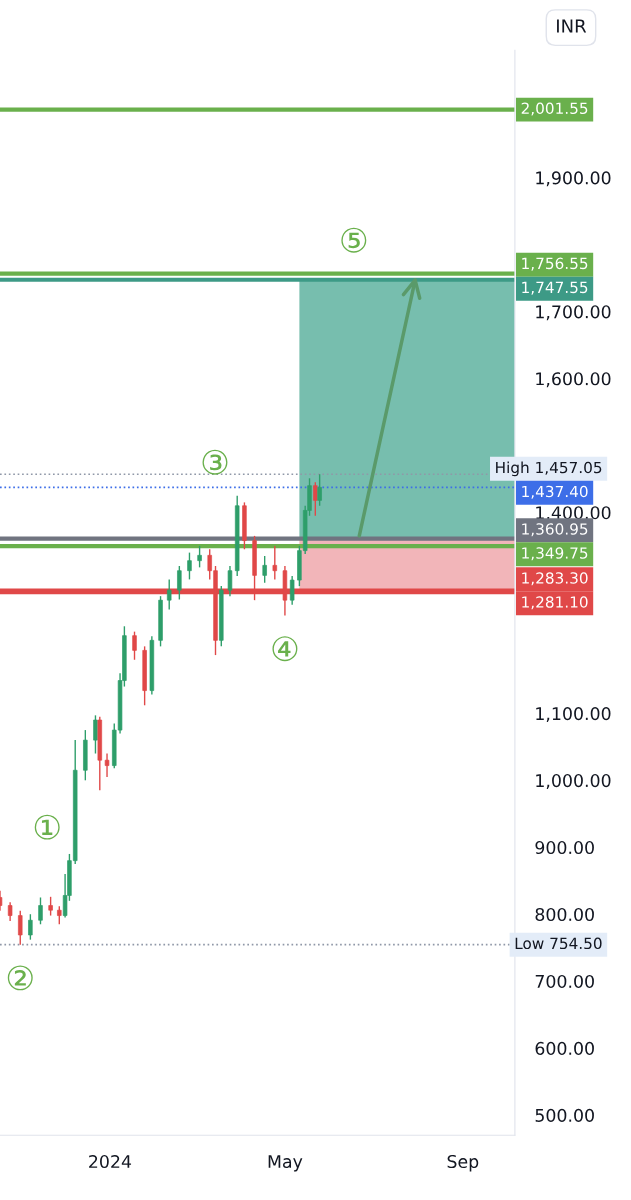 This screenshot has height=1200, width=631. Describe the element at coordinates (573, 179) in the screenshot. I see `y-tick-label: 1,900.00` at that location.